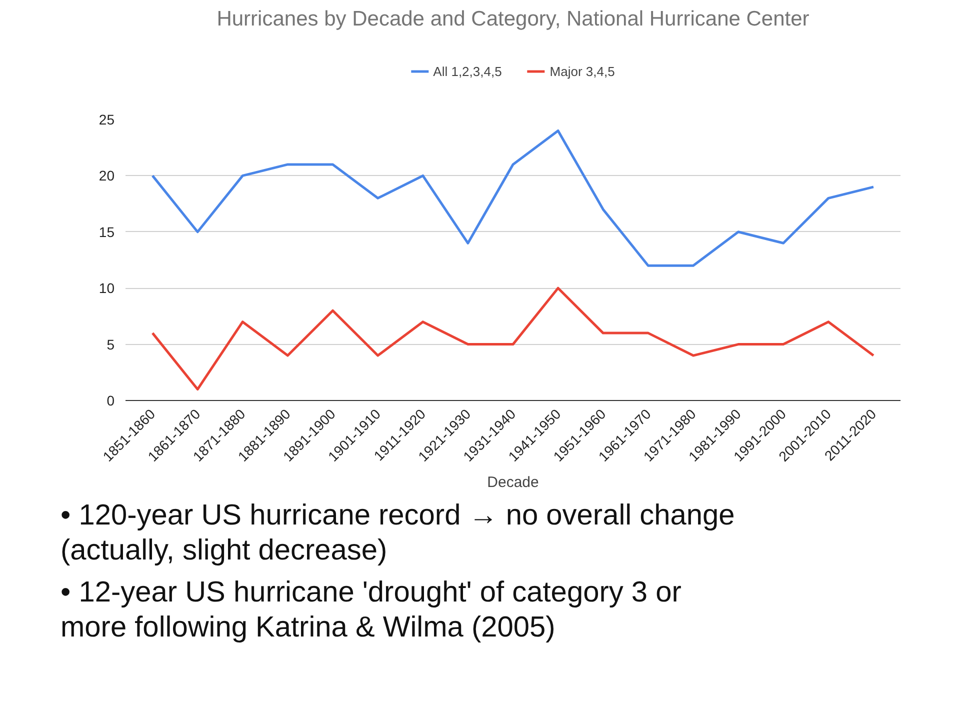 The height and width of the screenshot is (719, 954). I want to click on legend-label: All 1,2,3,4,5, so click(467, 71).